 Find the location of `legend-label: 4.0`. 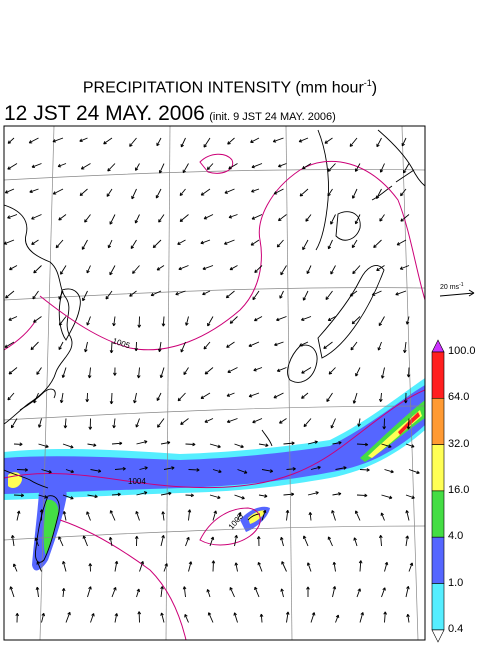

legend-label: 4.0 is located at coordinates (456, 536).